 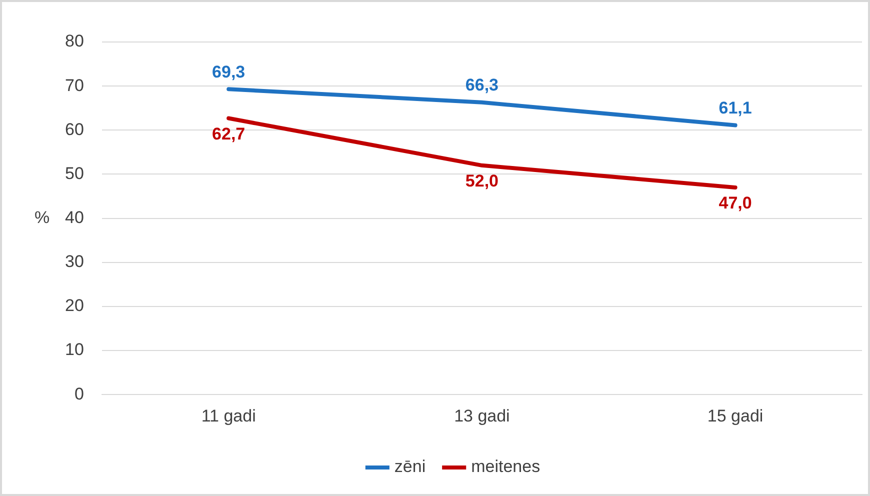 I want to click on data-label: 62,7, so click(x=229, y=134).